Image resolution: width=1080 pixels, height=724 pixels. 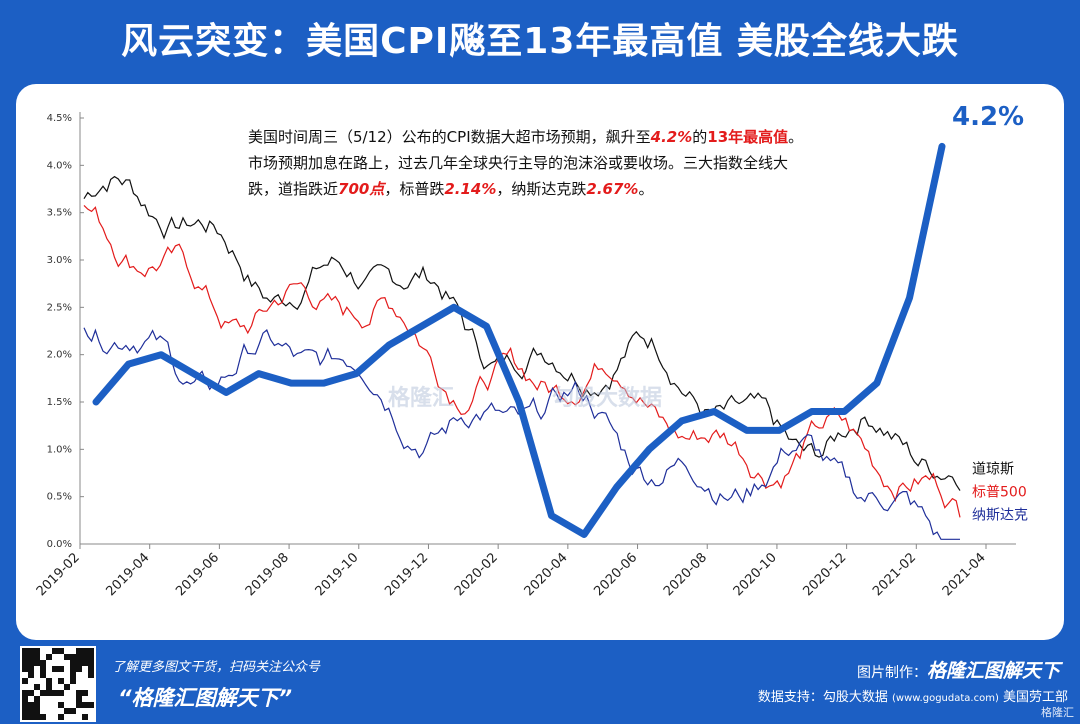 I want to click on x-tick-label: 2020-02, so click(x=476, y=574).